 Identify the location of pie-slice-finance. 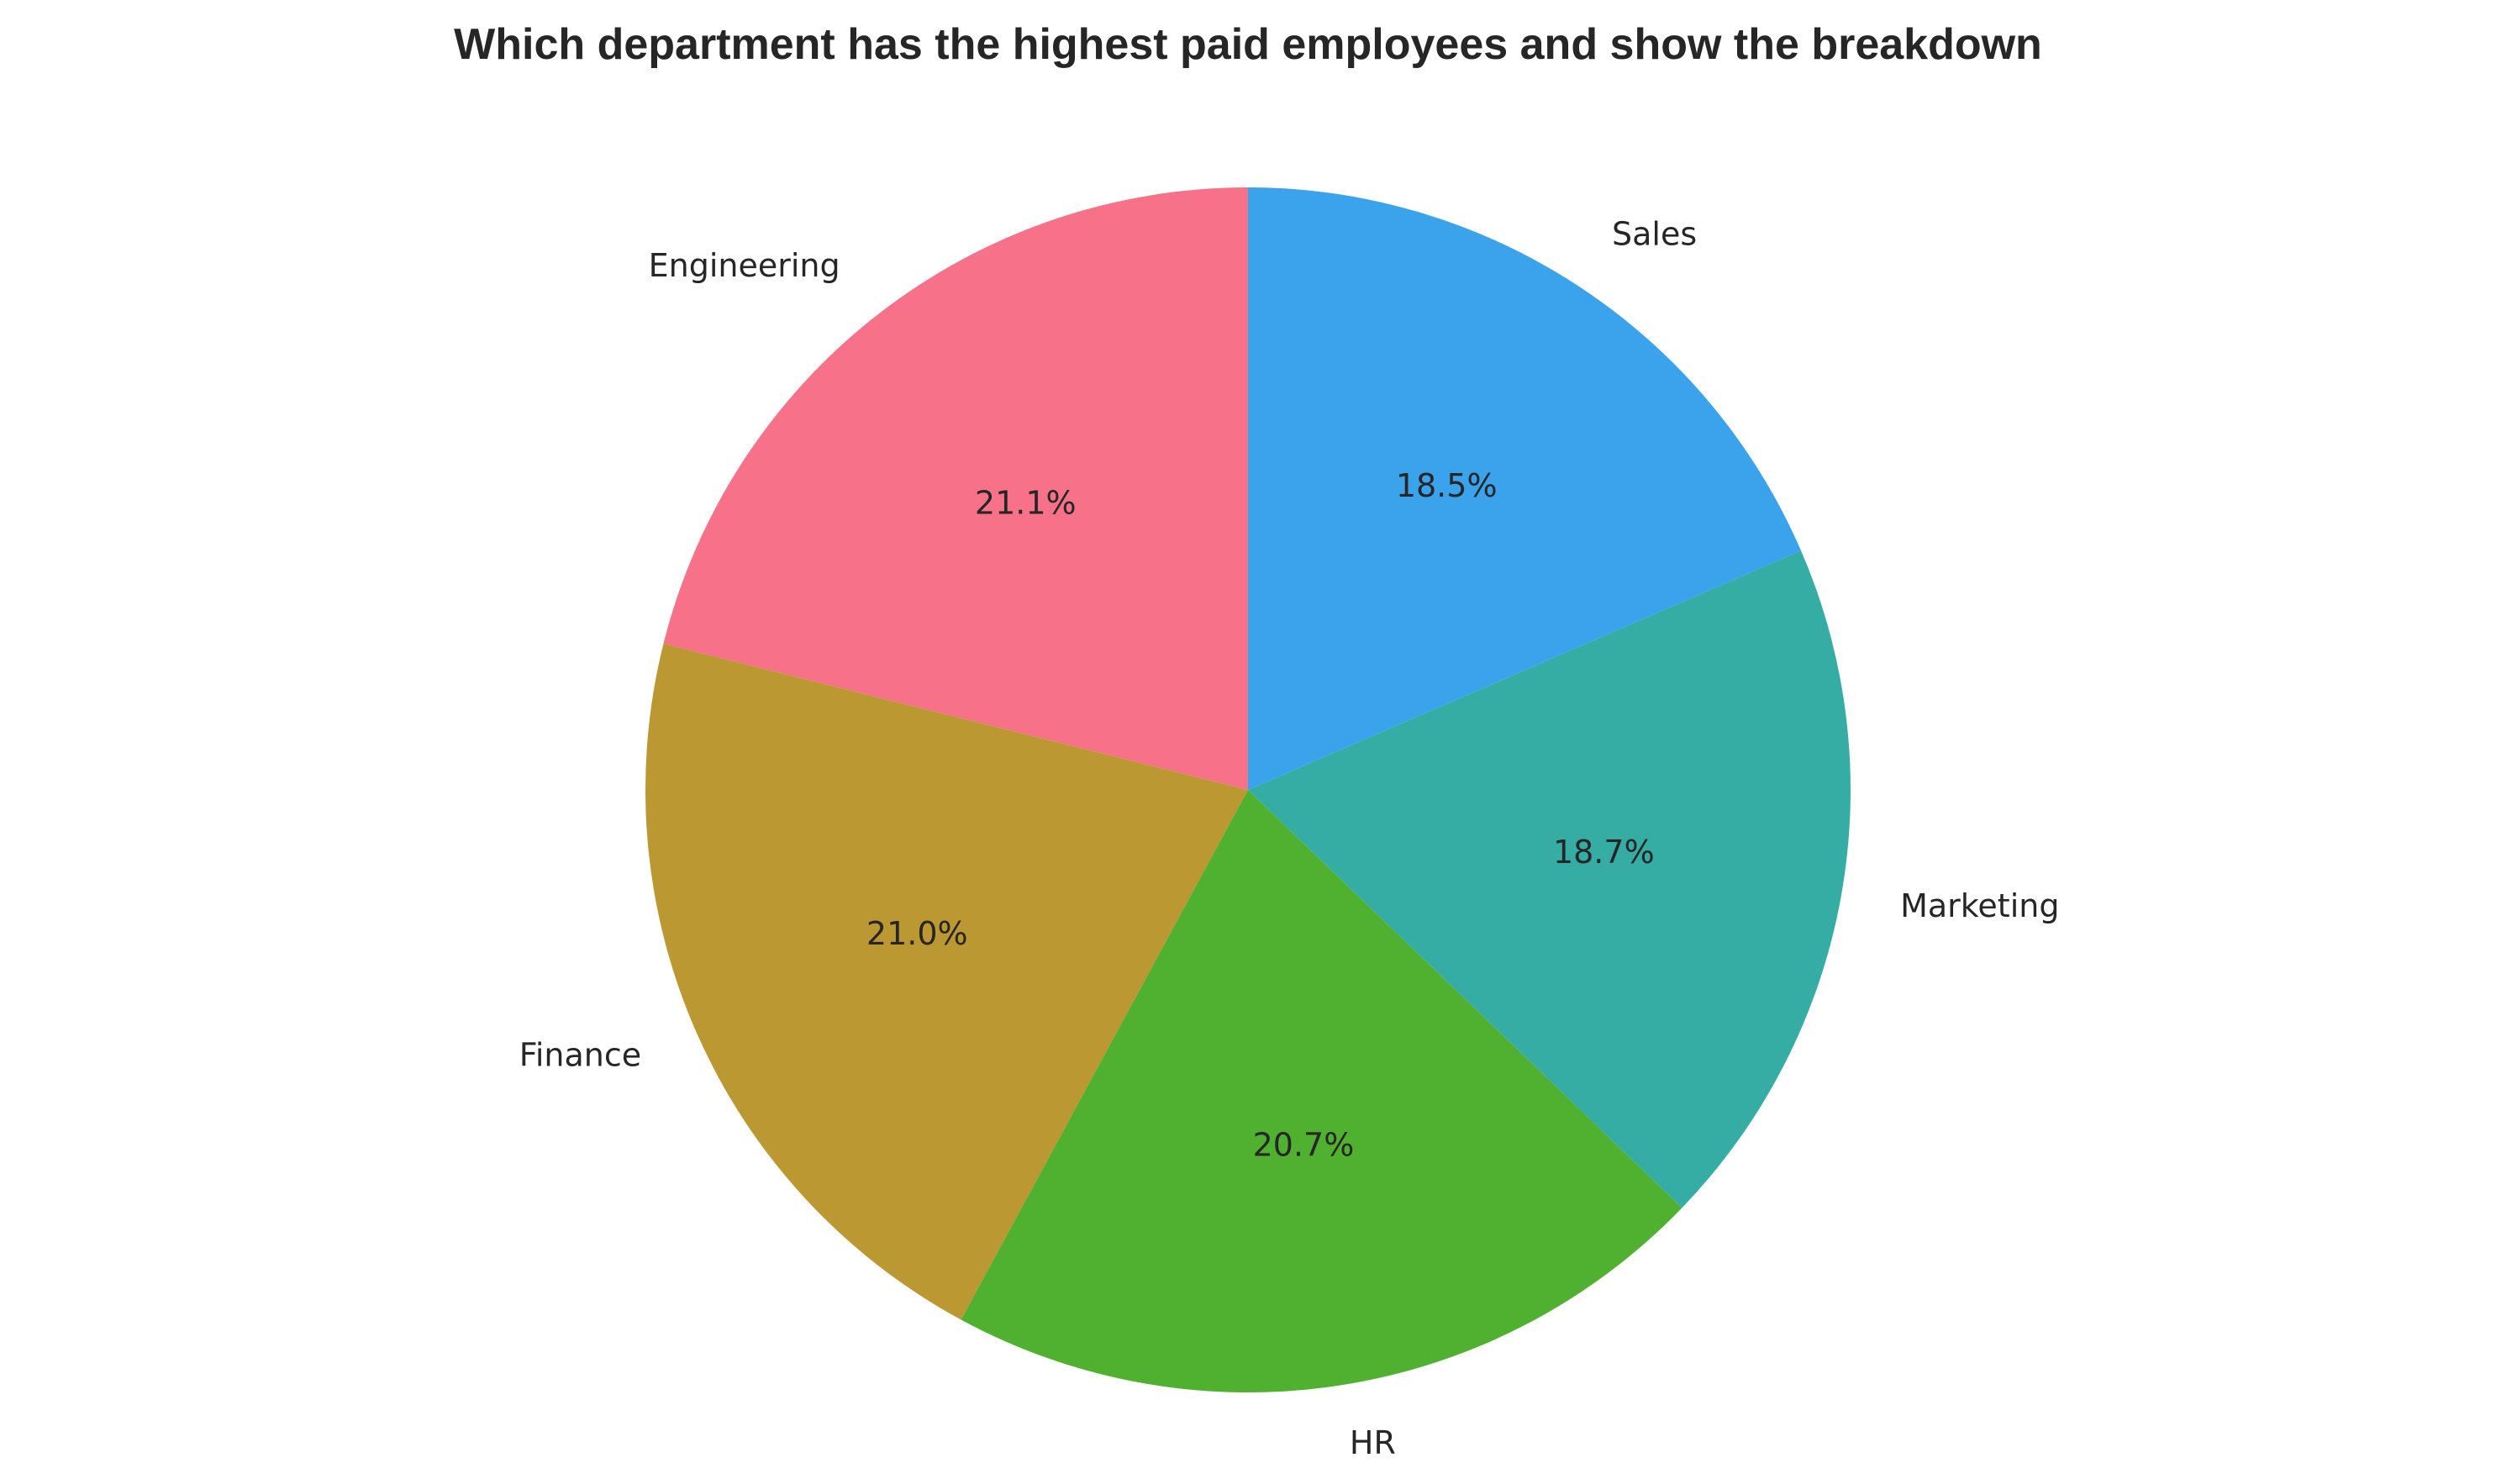
(946, 982).